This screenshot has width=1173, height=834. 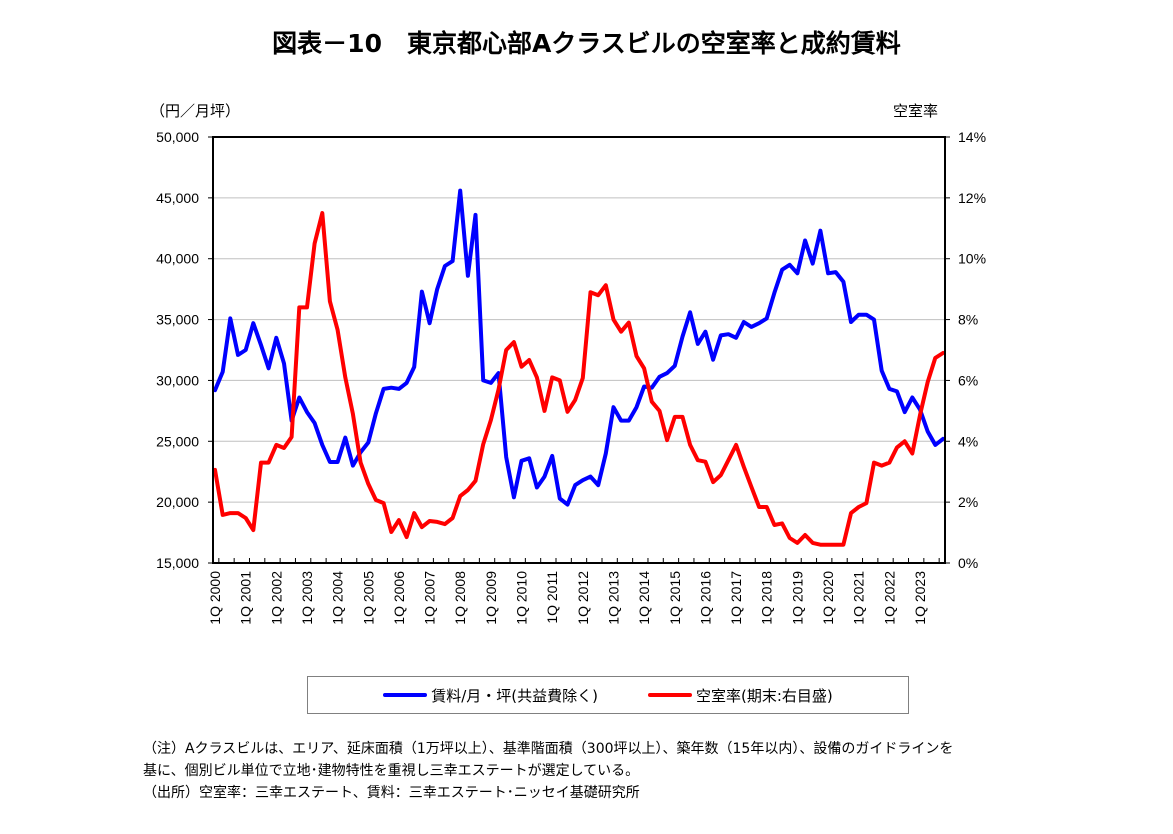 I want to click on right-tick-label: 12%, so click(x=972, y=198).